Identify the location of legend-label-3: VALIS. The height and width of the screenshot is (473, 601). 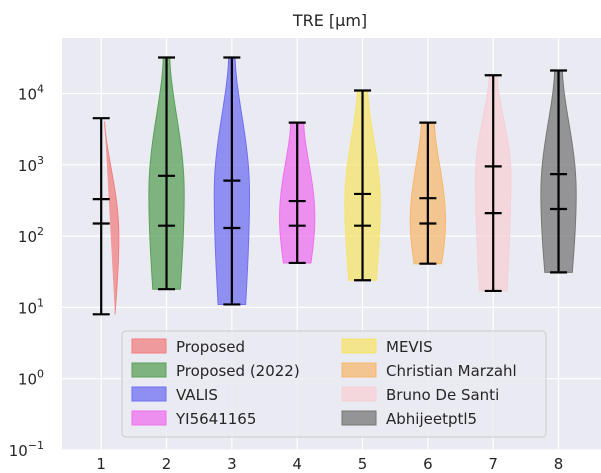
(197, 395).